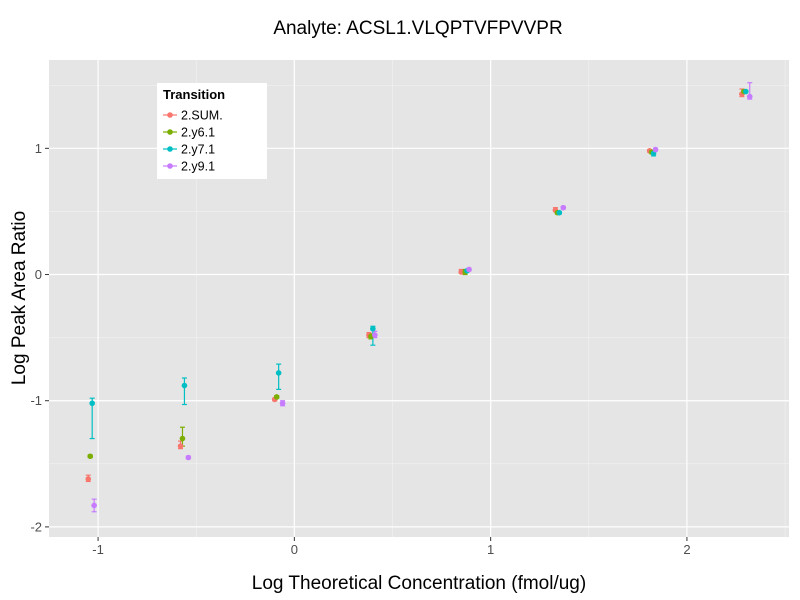 This screenshot has height=600, width=800. What do you see at coordinates (36, 400) in the screenshot?
I see `y-tick-label: -1` at bounding box center [36, 400].